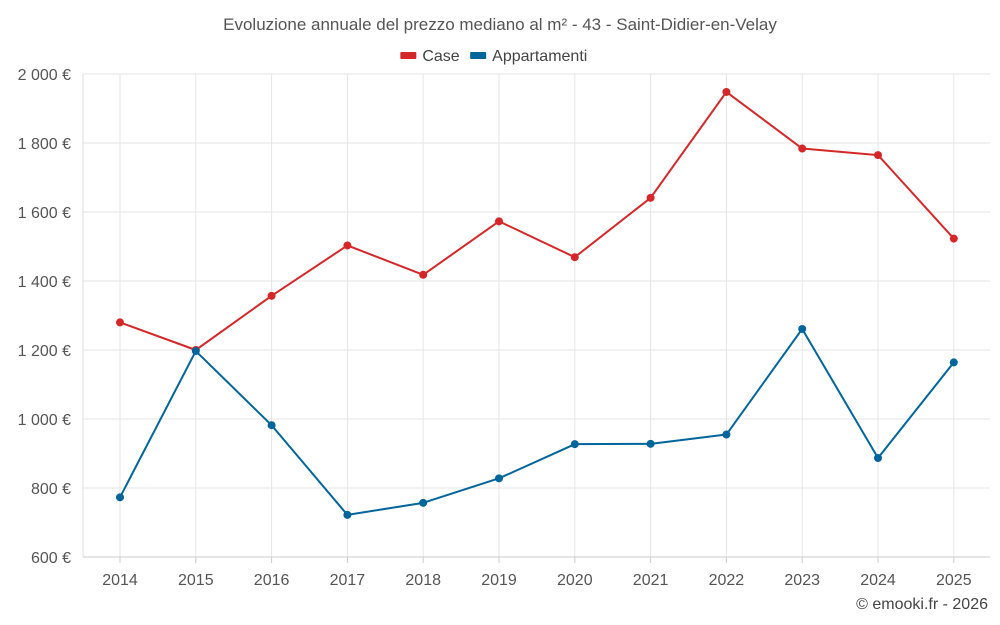 The image size is (1000, 625). Describe the element at coordinates (651, 580) in the screenshot. I see `x-tick-label: 2021` at that location.